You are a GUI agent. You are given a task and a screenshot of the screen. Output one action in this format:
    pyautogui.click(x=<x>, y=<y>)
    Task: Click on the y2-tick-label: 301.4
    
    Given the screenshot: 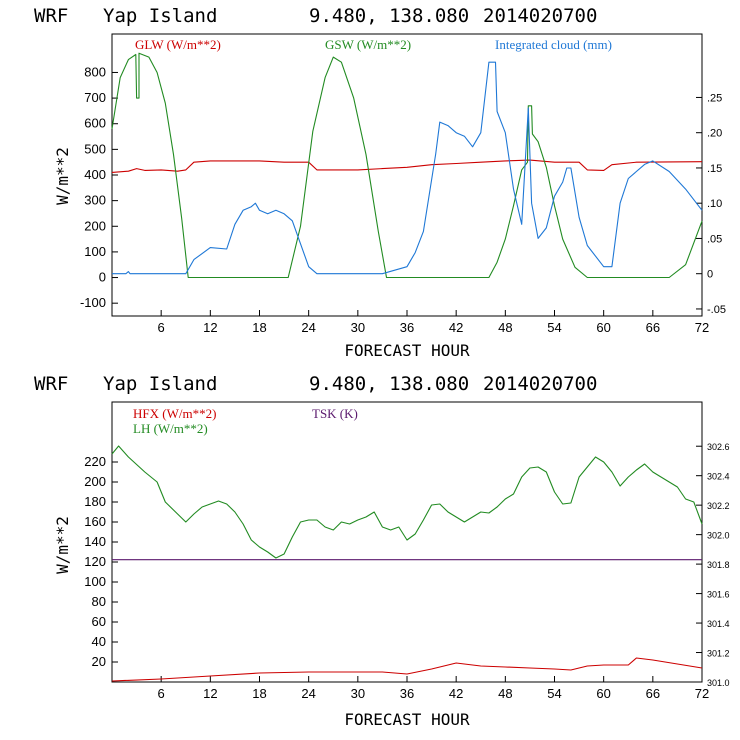 What is the action you would take?
    pyautogui.click(x=718, y=624)
    